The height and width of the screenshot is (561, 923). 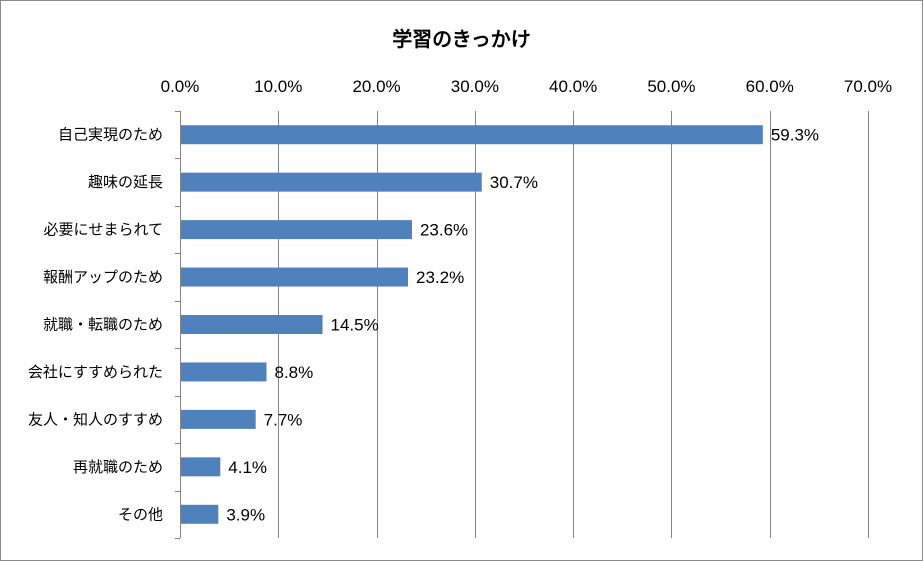 What do you see at coordinates (293, 372) in the screenshot?
I see `data-label: 8.8%` at bounding box center [293, 372].